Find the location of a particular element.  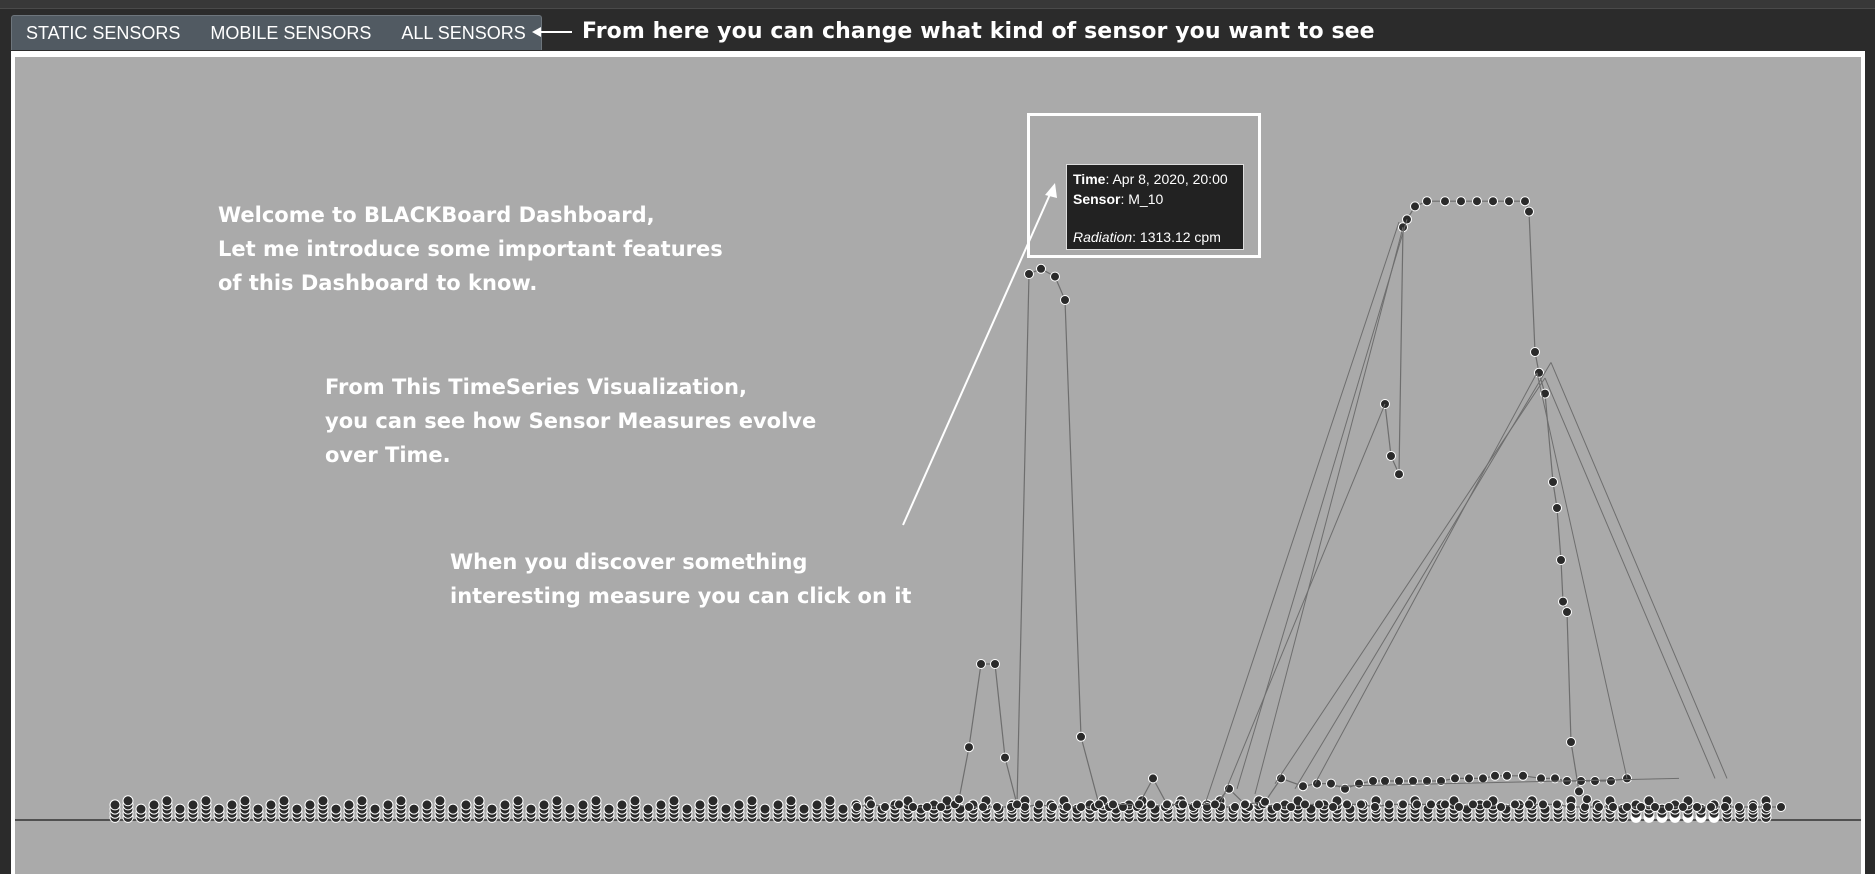

tab-all-sensors: ALL SENSORS is located at coordinates (463, 33).